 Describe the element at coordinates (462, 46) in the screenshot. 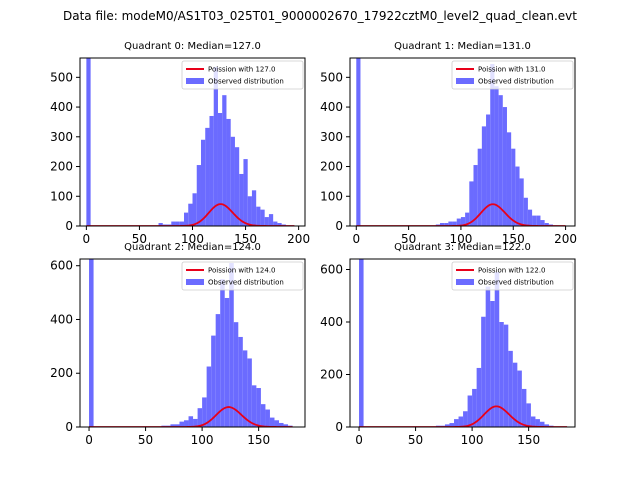

I see `subplot-title: Quadrant 1: Median=131.0` at that location.